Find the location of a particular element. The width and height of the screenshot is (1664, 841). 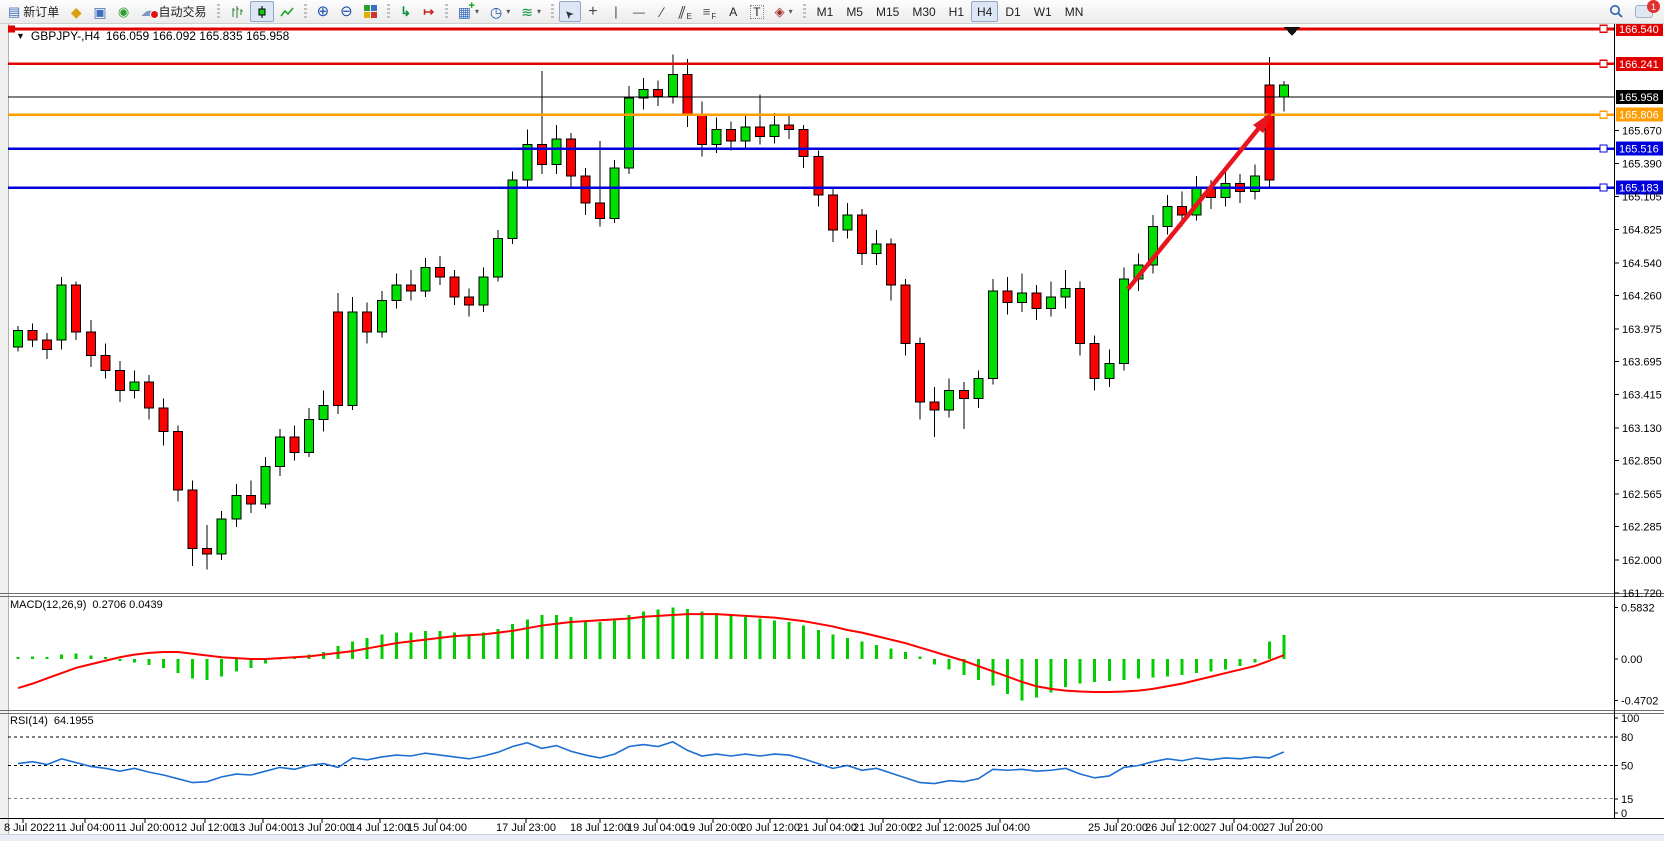

trendline-tool-button is located at coordinates (662, 11).